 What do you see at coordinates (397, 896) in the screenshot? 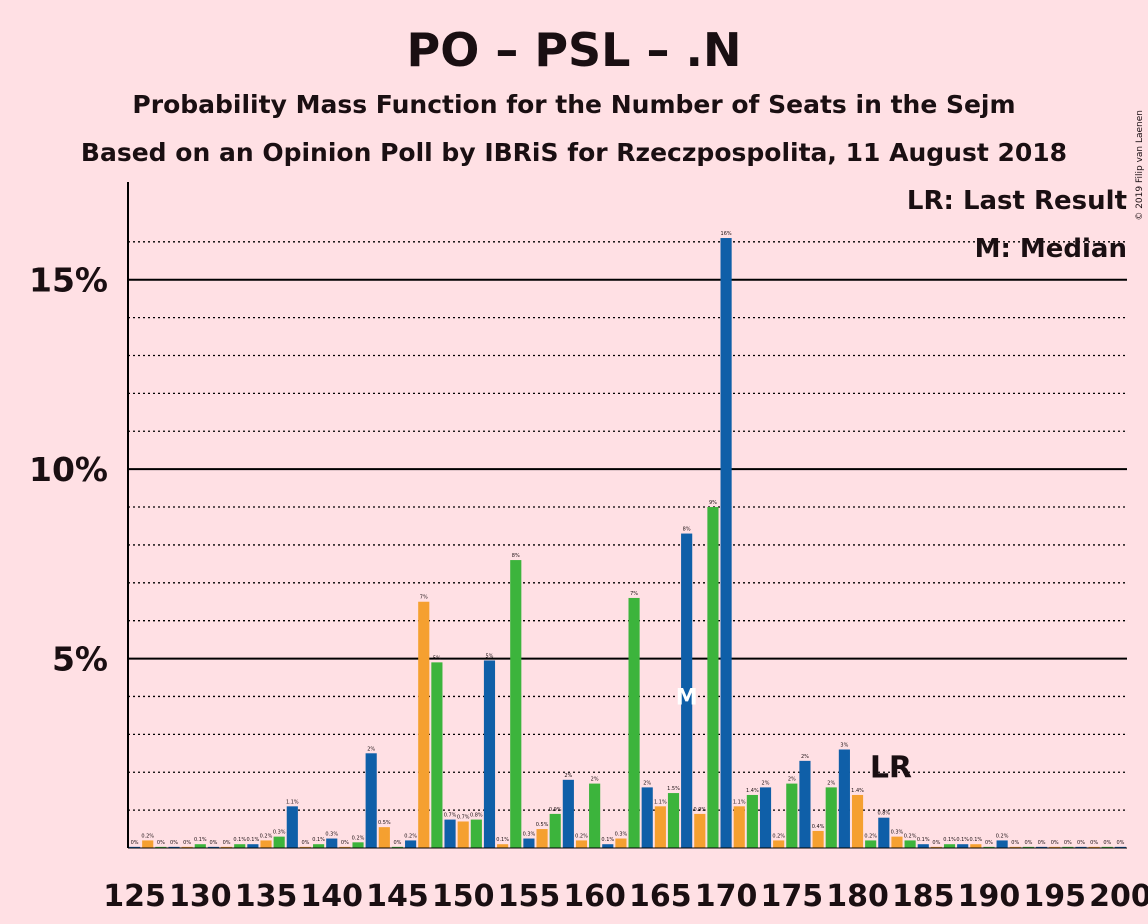
I see `x-tick-label: 145` at bounding box center [397, 896].